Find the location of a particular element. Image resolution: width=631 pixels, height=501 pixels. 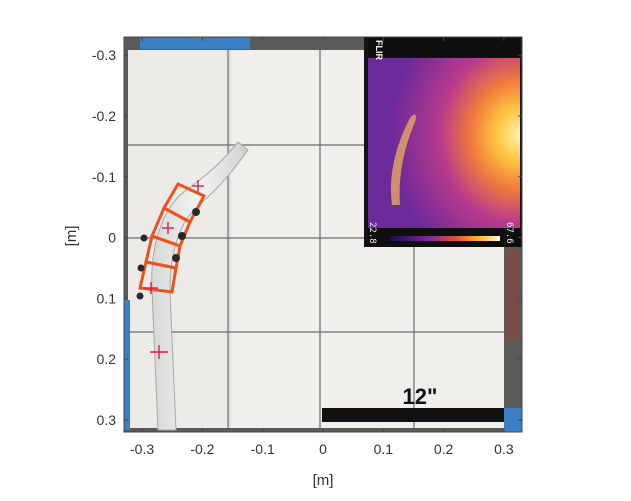

thermal-robot-signature is located at coordinates (403, 159).